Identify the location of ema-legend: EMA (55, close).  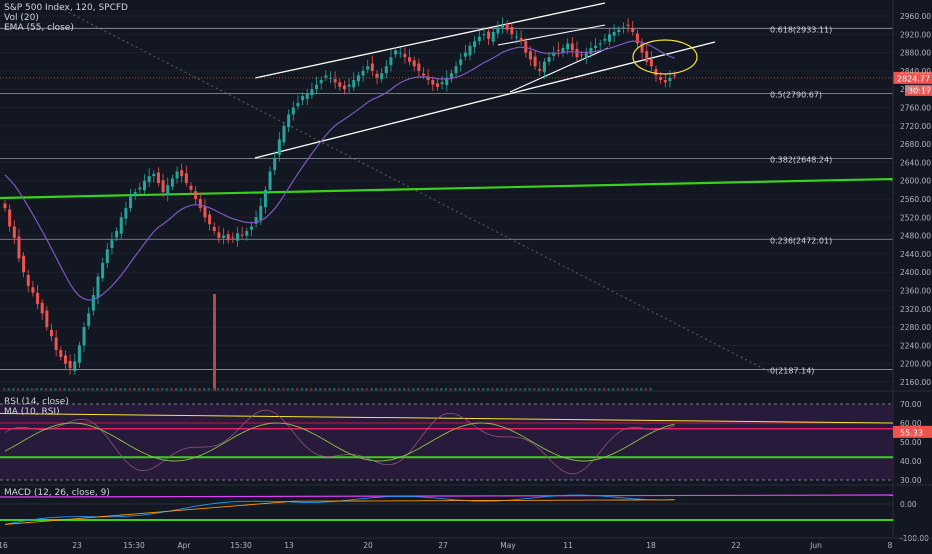
(39, 28).